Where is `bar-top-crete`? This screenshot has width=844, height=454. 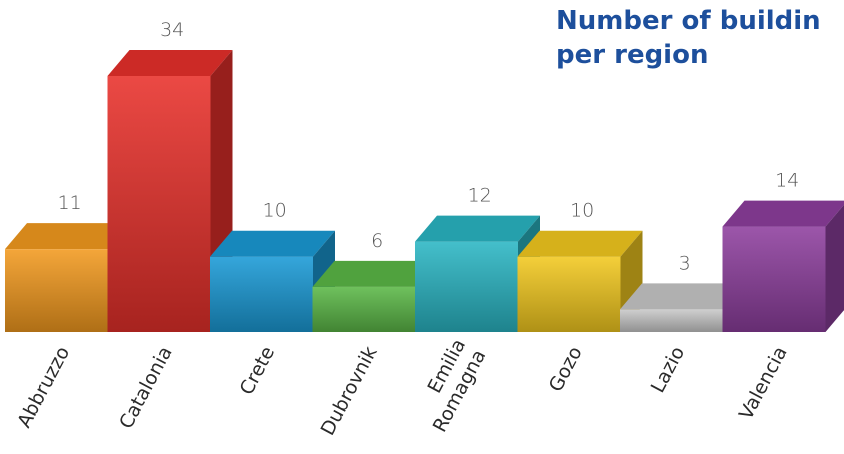
bar-top-crete is located at coordinates (272, 243).